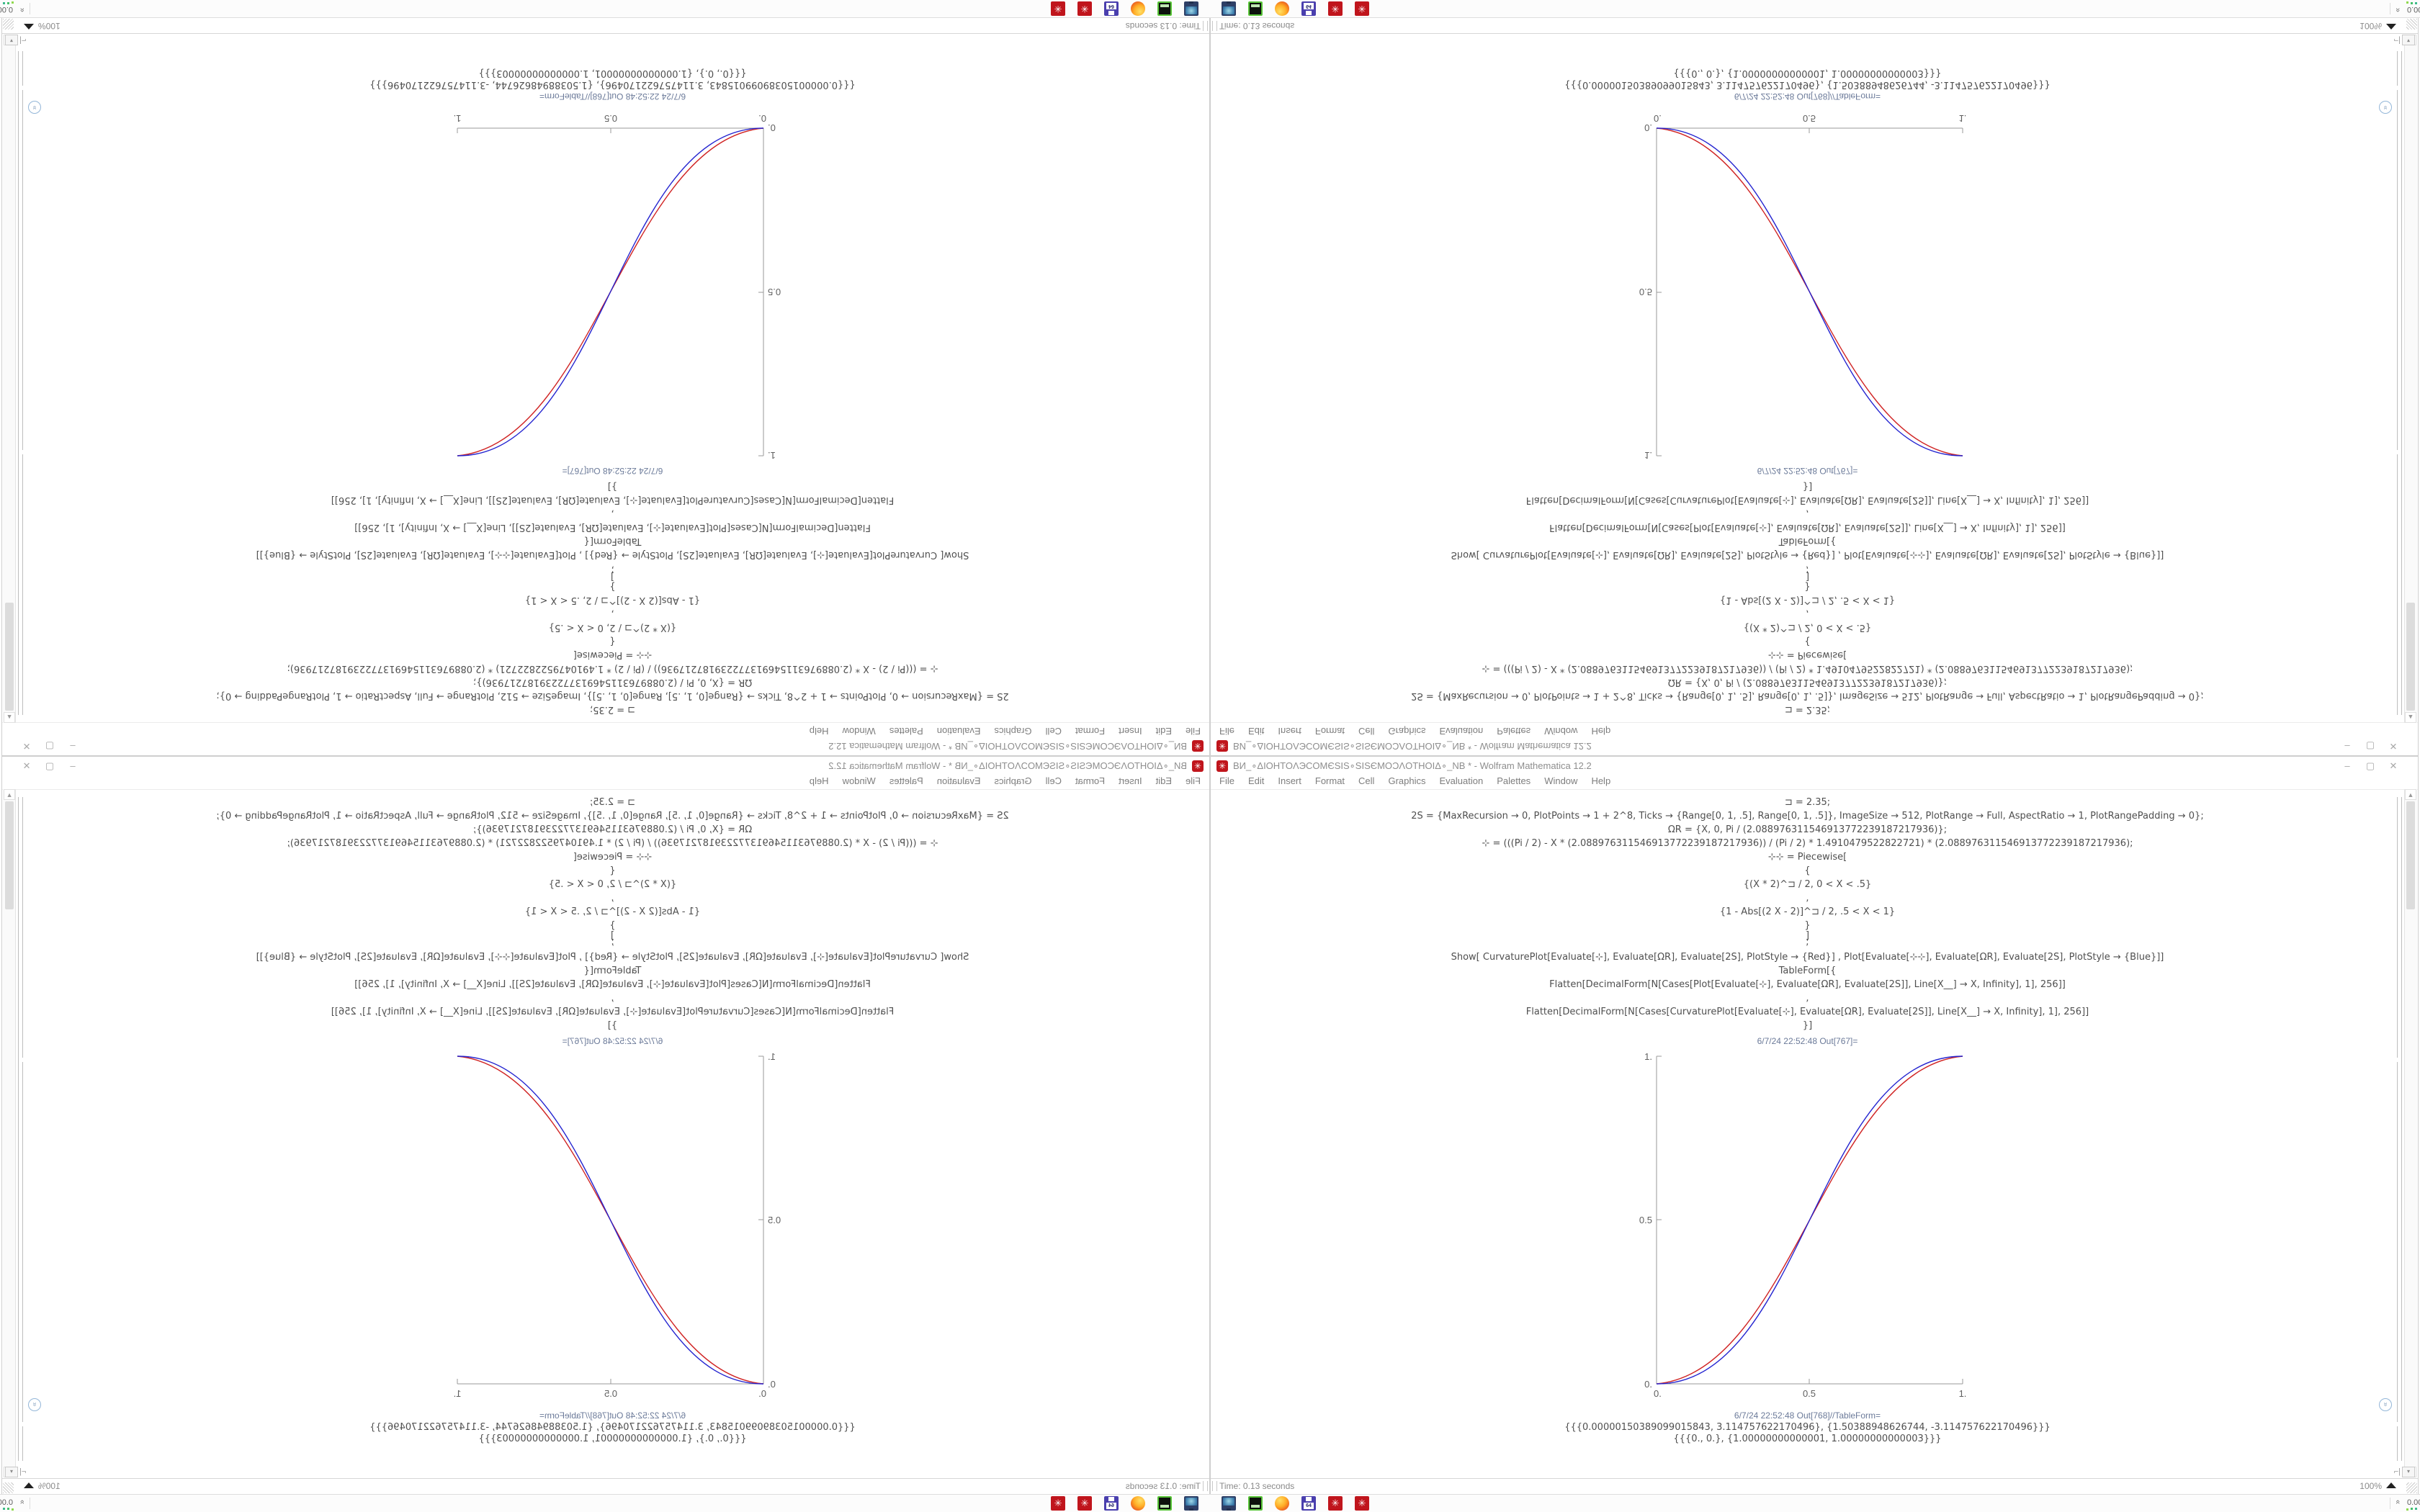  What do you see at coordinates (1808, 925) in the screenshot?
I see `input-code-line: }` at bounding box center [1808, 925].